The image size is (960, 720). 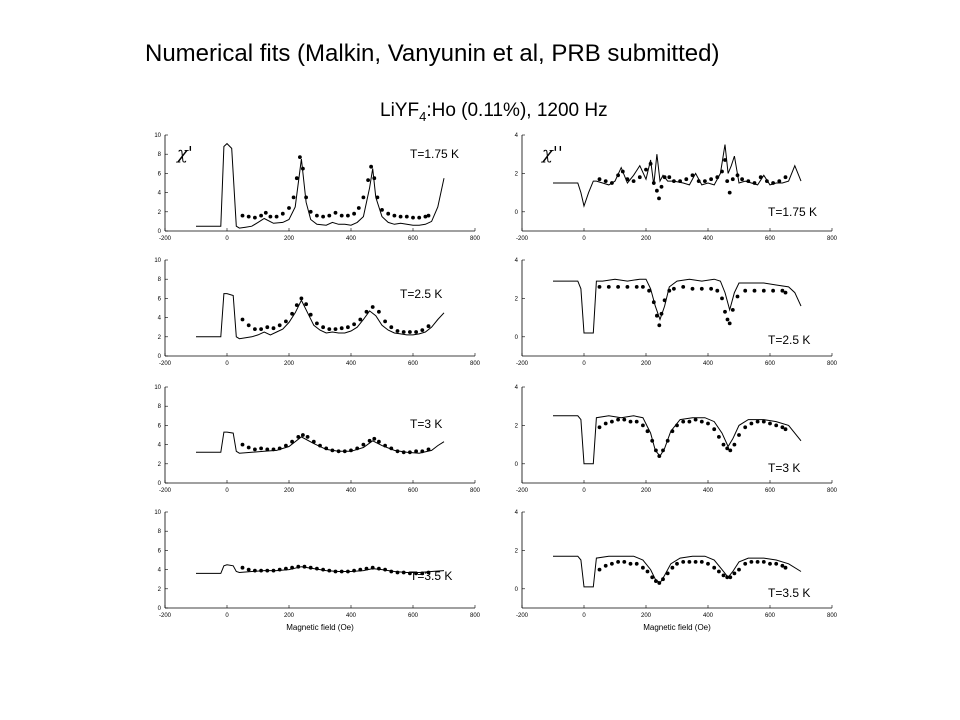 I want to click on temperature-label: T=1.75 K, so click(x=434, y=154).